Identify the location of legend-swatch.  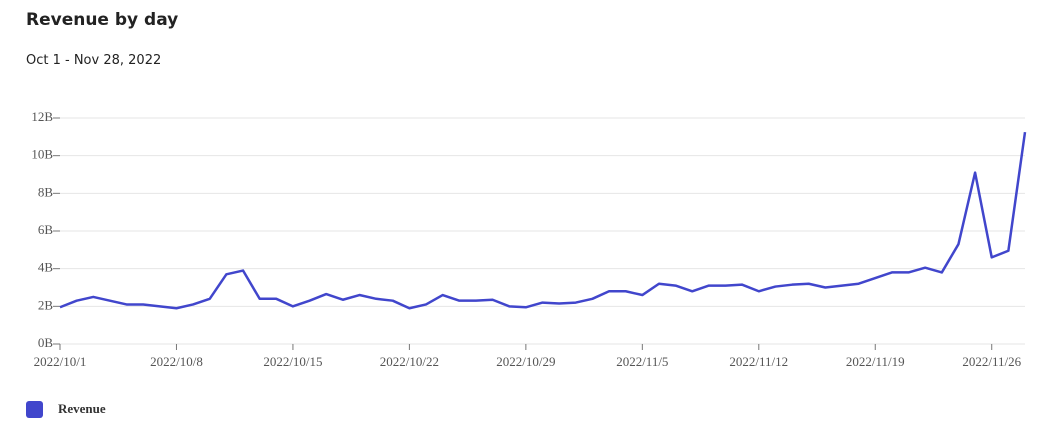
(34, 409).